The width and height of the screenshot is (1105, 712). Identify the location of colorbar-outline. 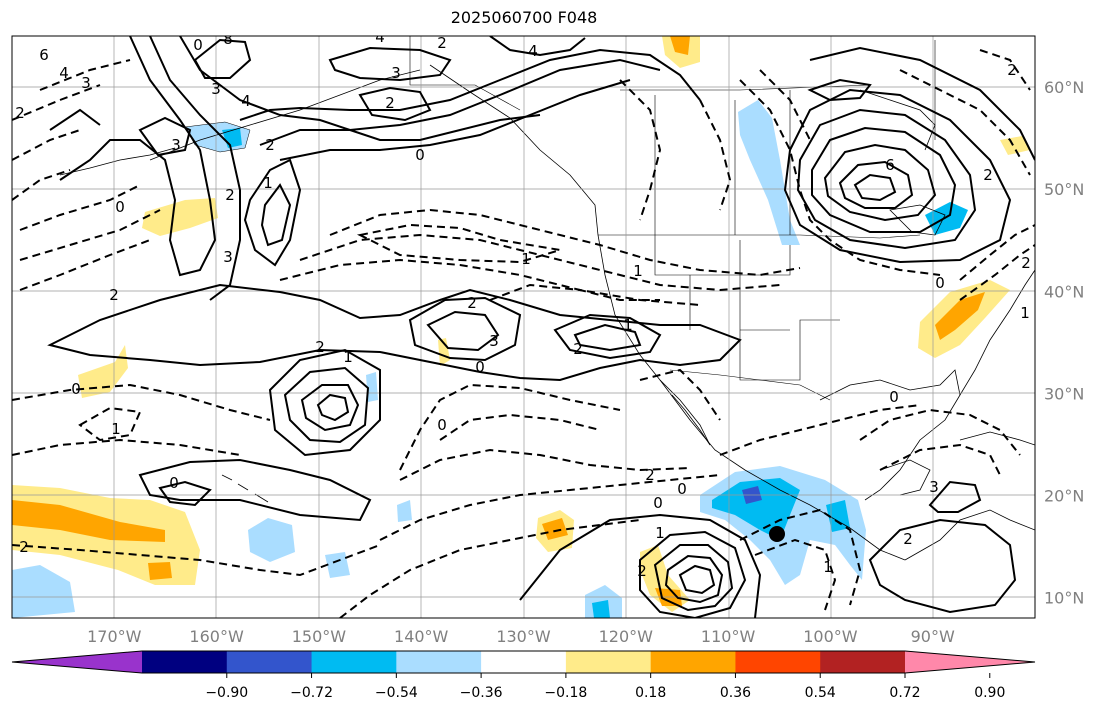
(523, 662).